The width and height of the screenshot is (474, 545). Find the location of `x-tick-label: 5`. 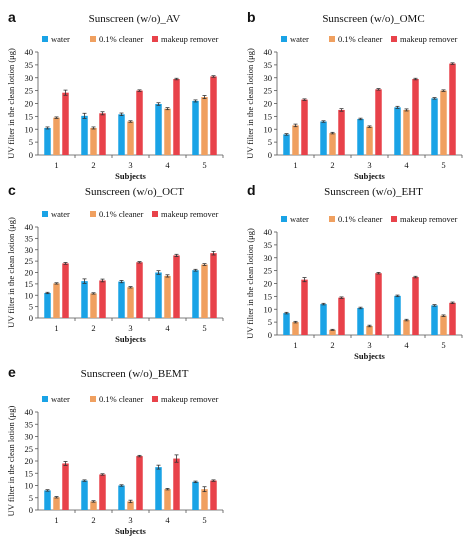

x-tick-label: 5 is located at coordinates (204, 165).